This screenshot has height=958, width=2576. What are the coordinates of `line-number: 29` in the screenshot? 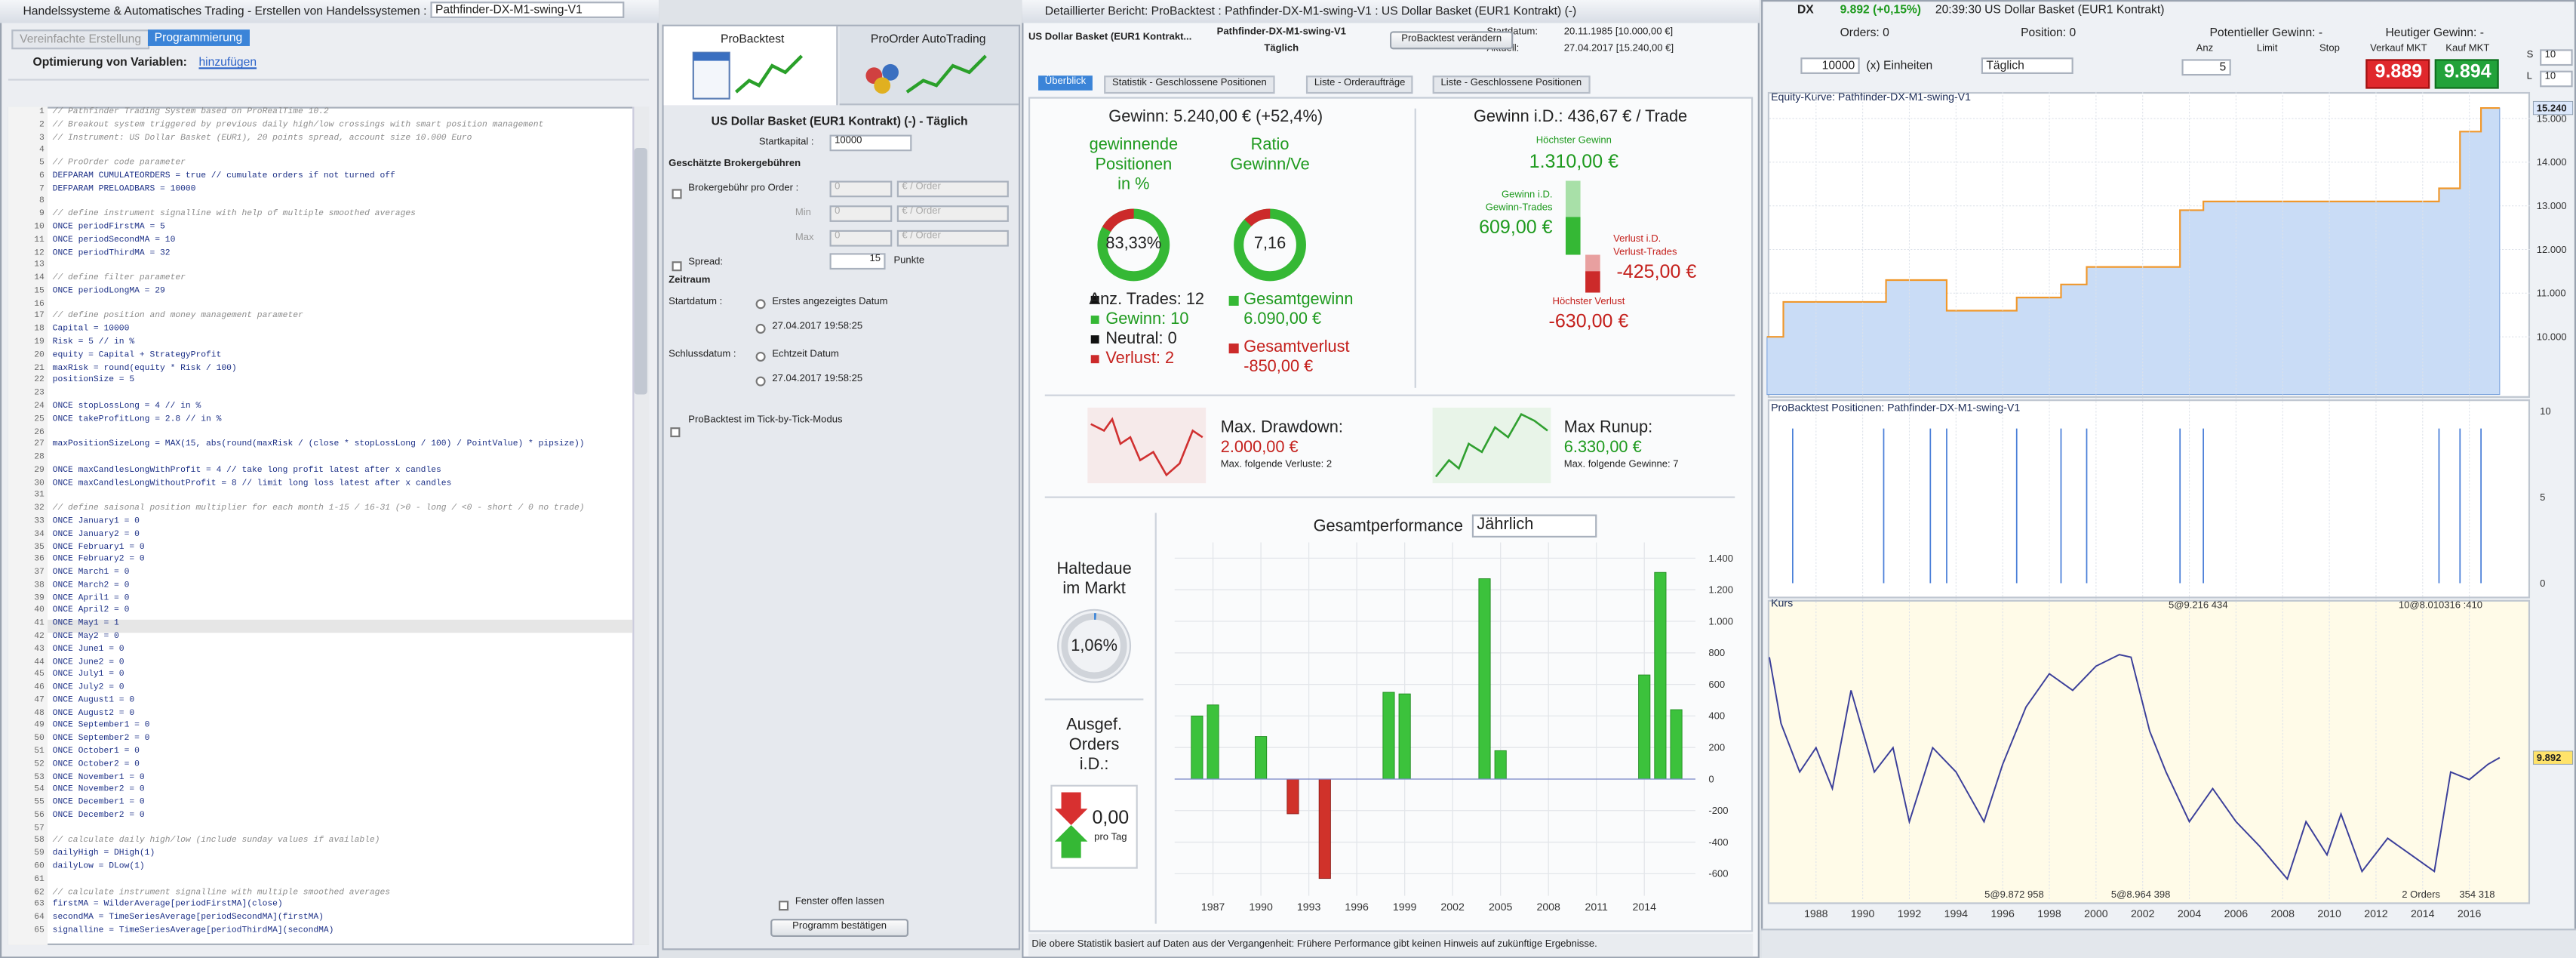 It's located at (39, 469).